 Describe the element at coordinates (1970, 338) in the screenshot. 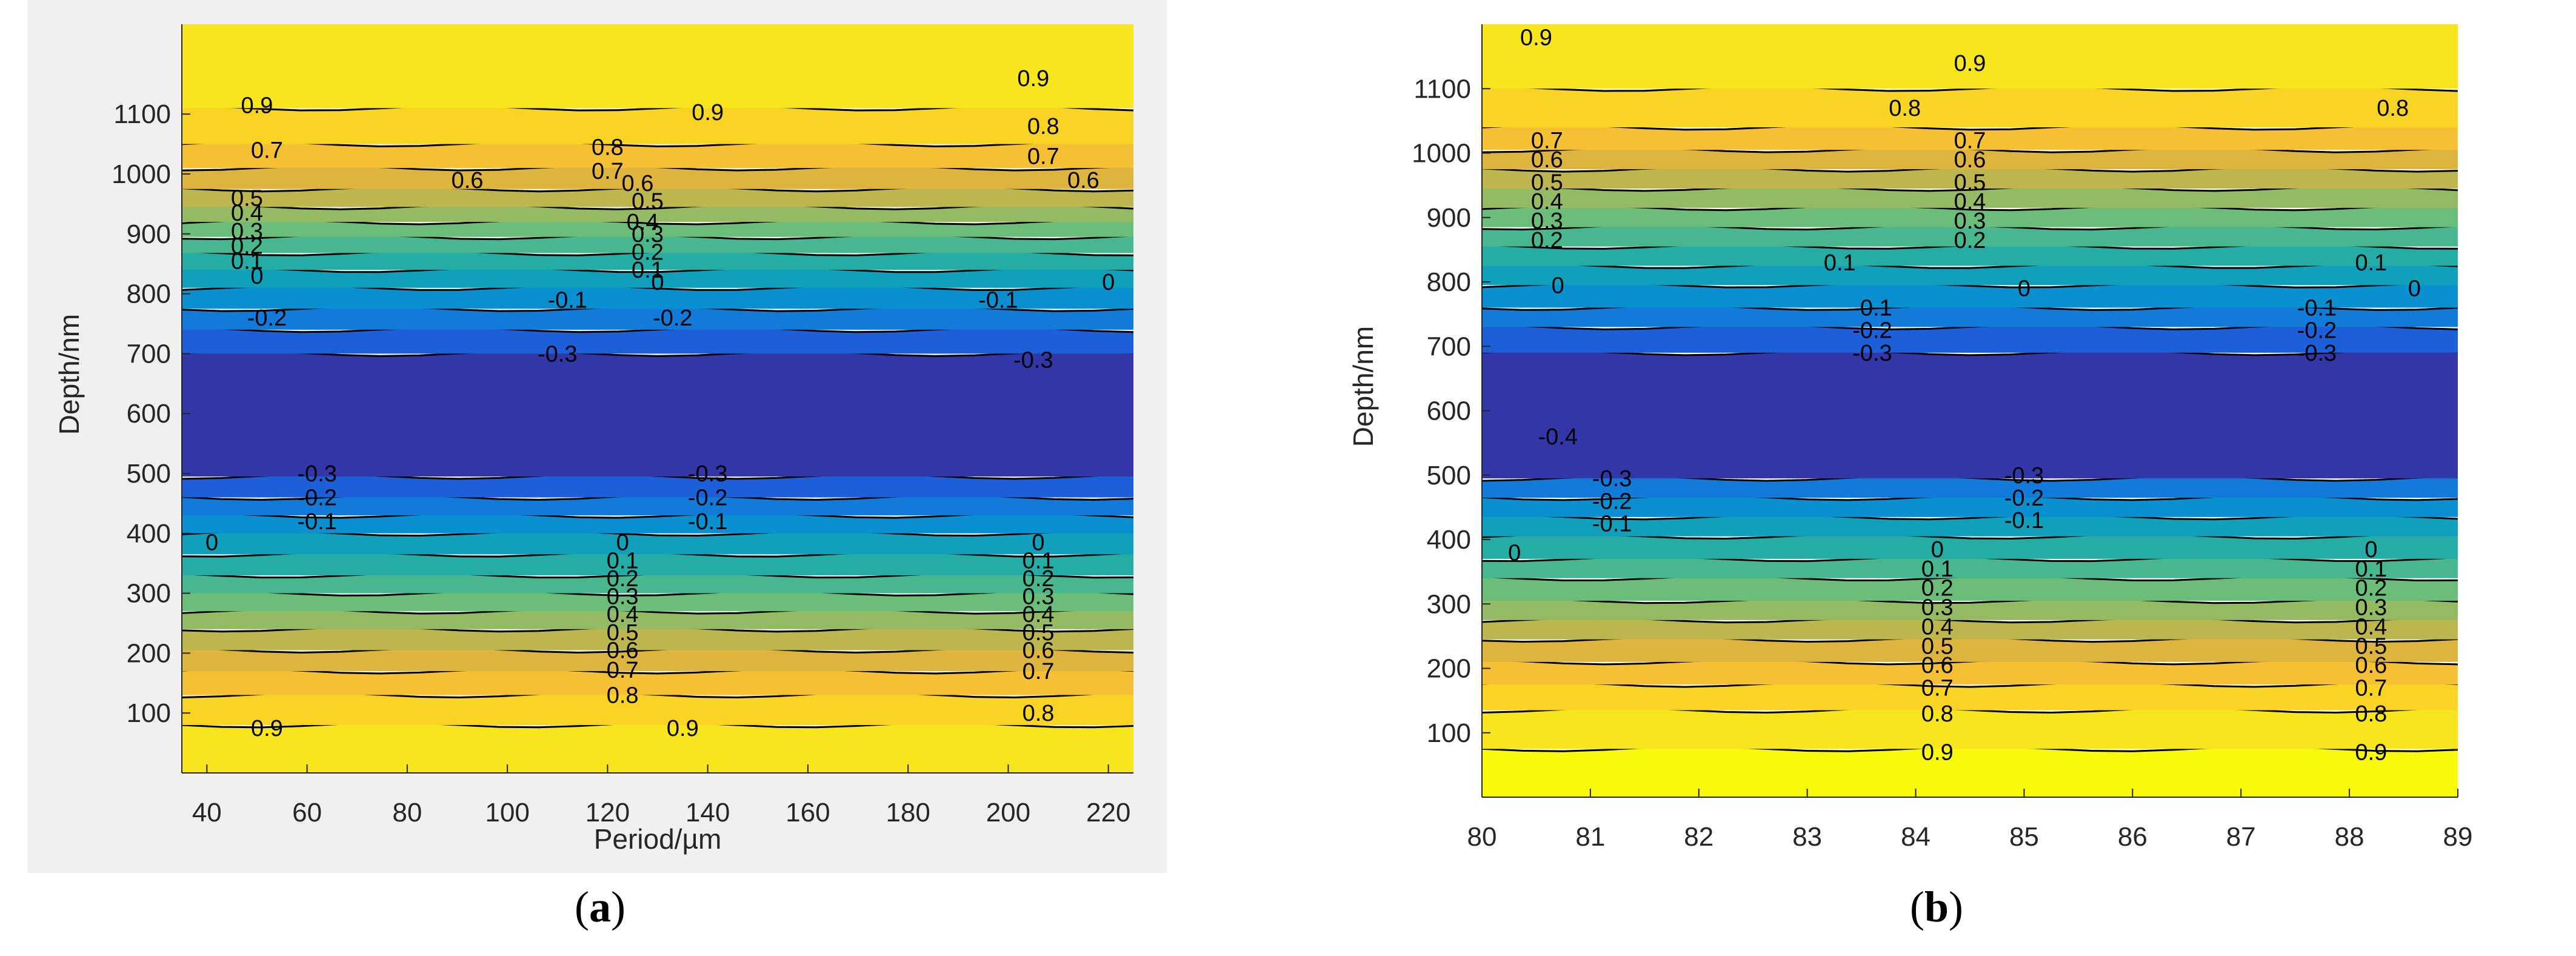

I see `panel-b-band--0_3-14` at that location.